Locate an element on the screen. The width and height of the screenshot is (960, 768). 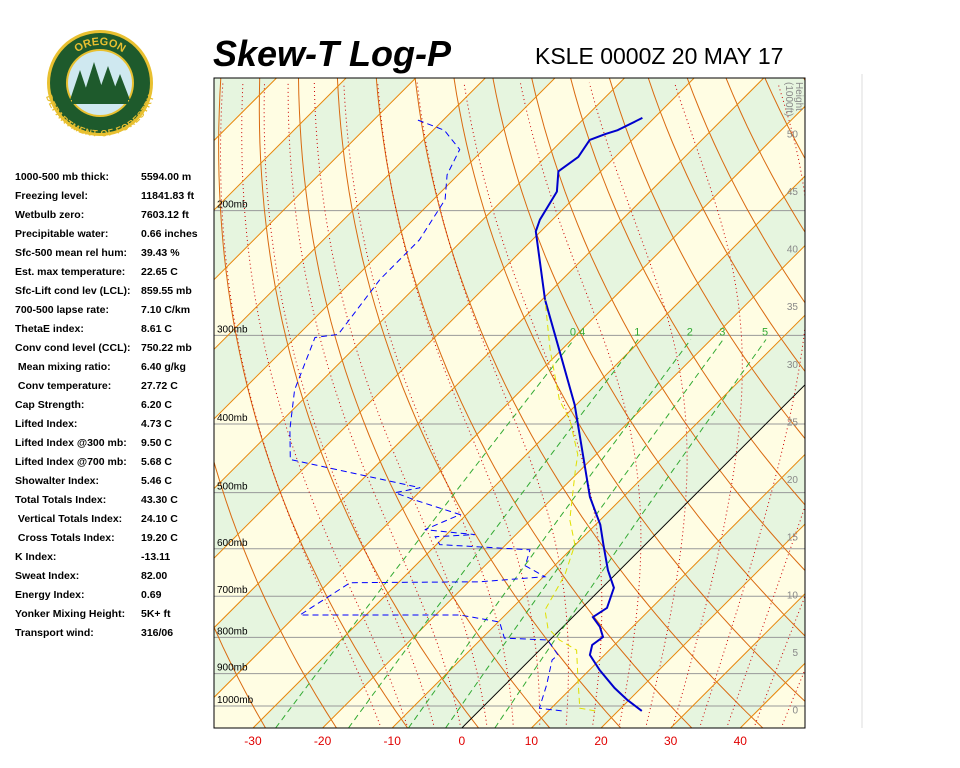
y2-tick-label: 45 is located at coordinates (793, 192).